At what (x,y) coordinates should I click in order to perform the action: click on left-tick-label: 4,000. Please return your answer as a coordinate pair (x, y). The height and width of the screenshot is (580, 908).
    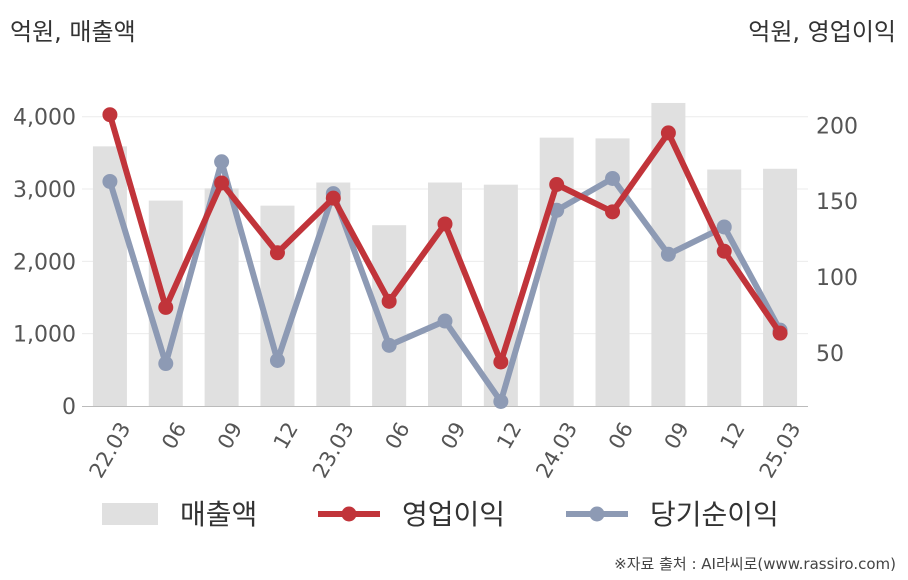
    Looking at the image, I should click on (44, 118).